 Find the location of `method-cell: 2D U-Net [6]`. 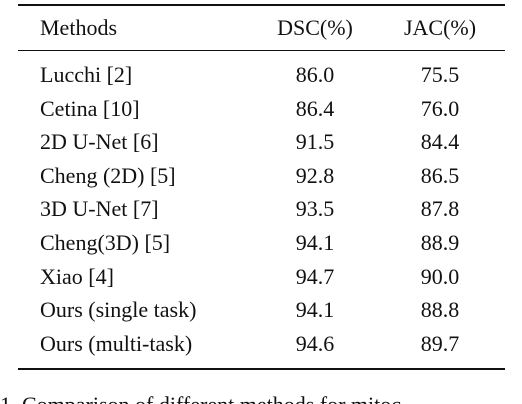

method-cell: 2D U-Net [6] is located at coordinates (99, 142).